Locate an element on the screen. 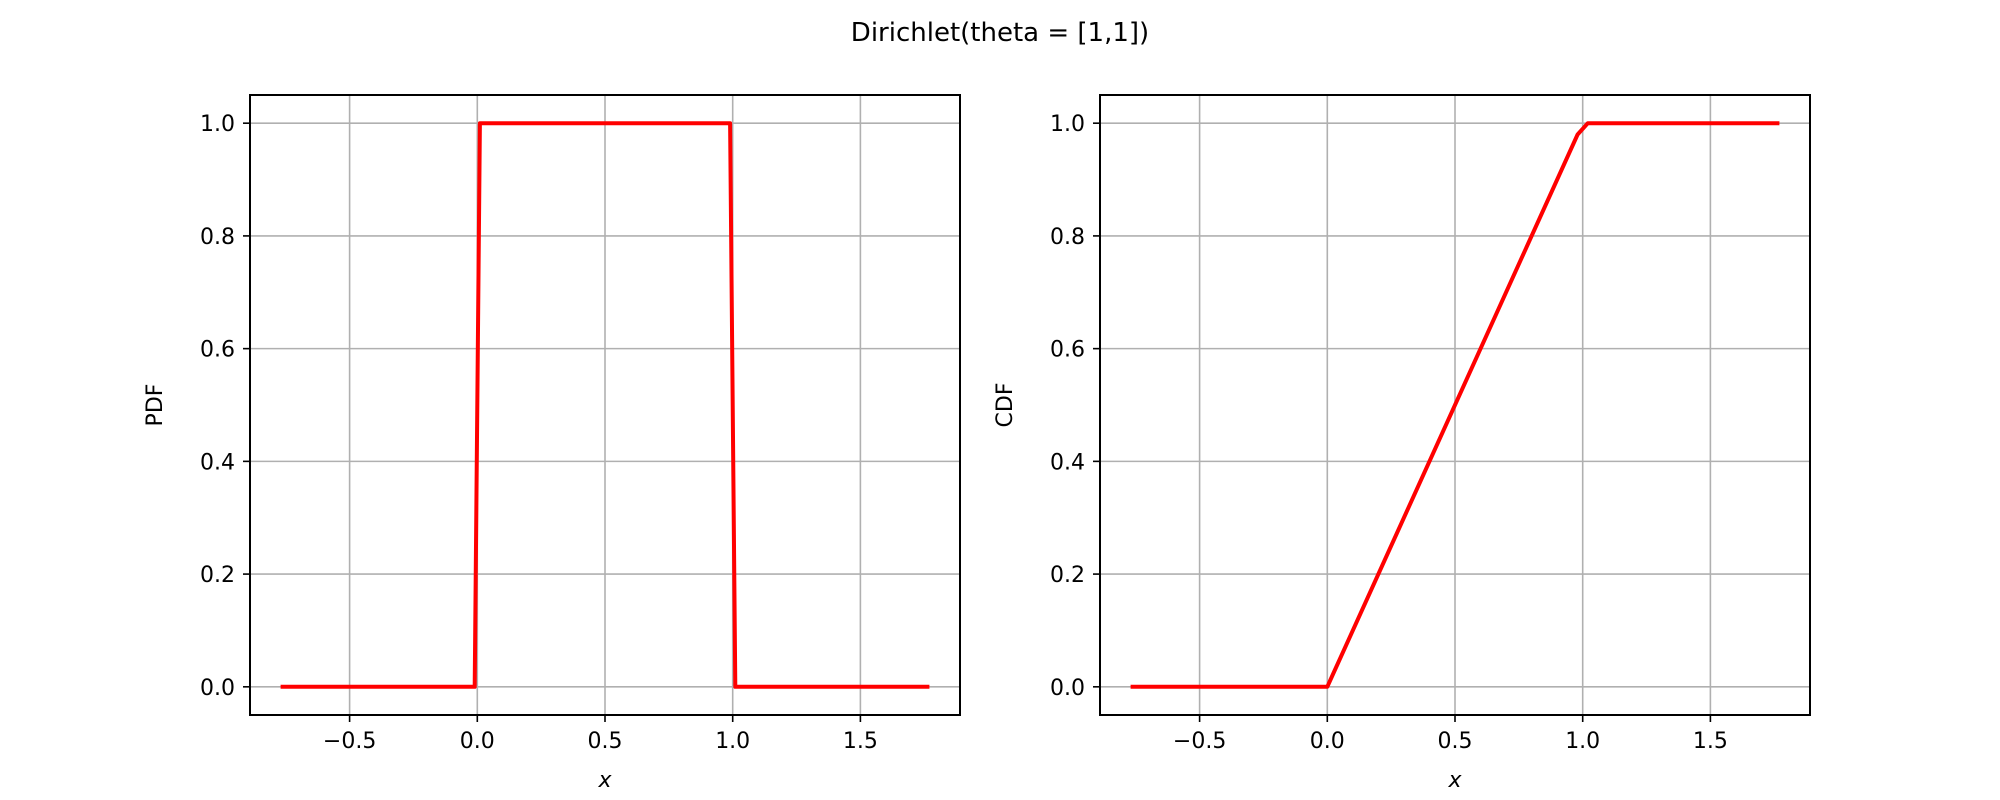 The height and width of the screenshot is (800, 2000). cdf-x-tick-label: −0.5 is located at coordinates (1199, 741).